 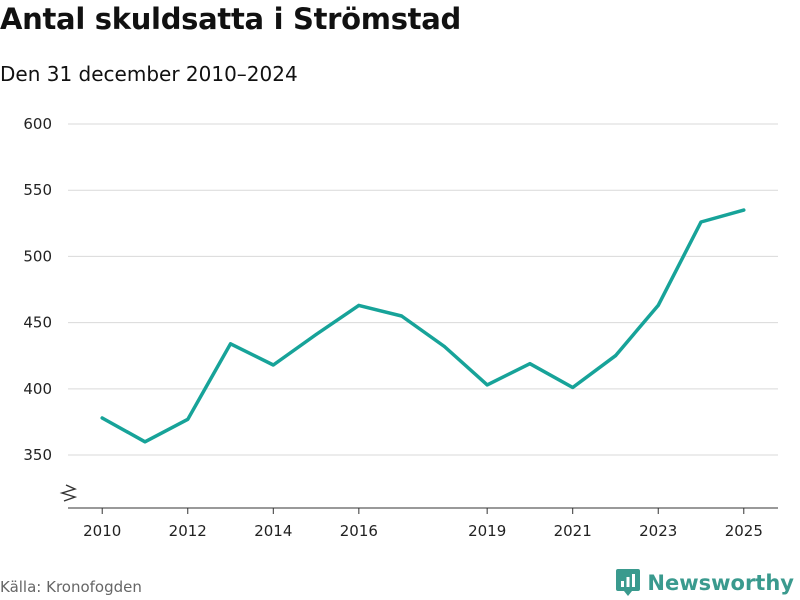 I want to click on x-tick-label: 2023, so click(x=658, y=531).